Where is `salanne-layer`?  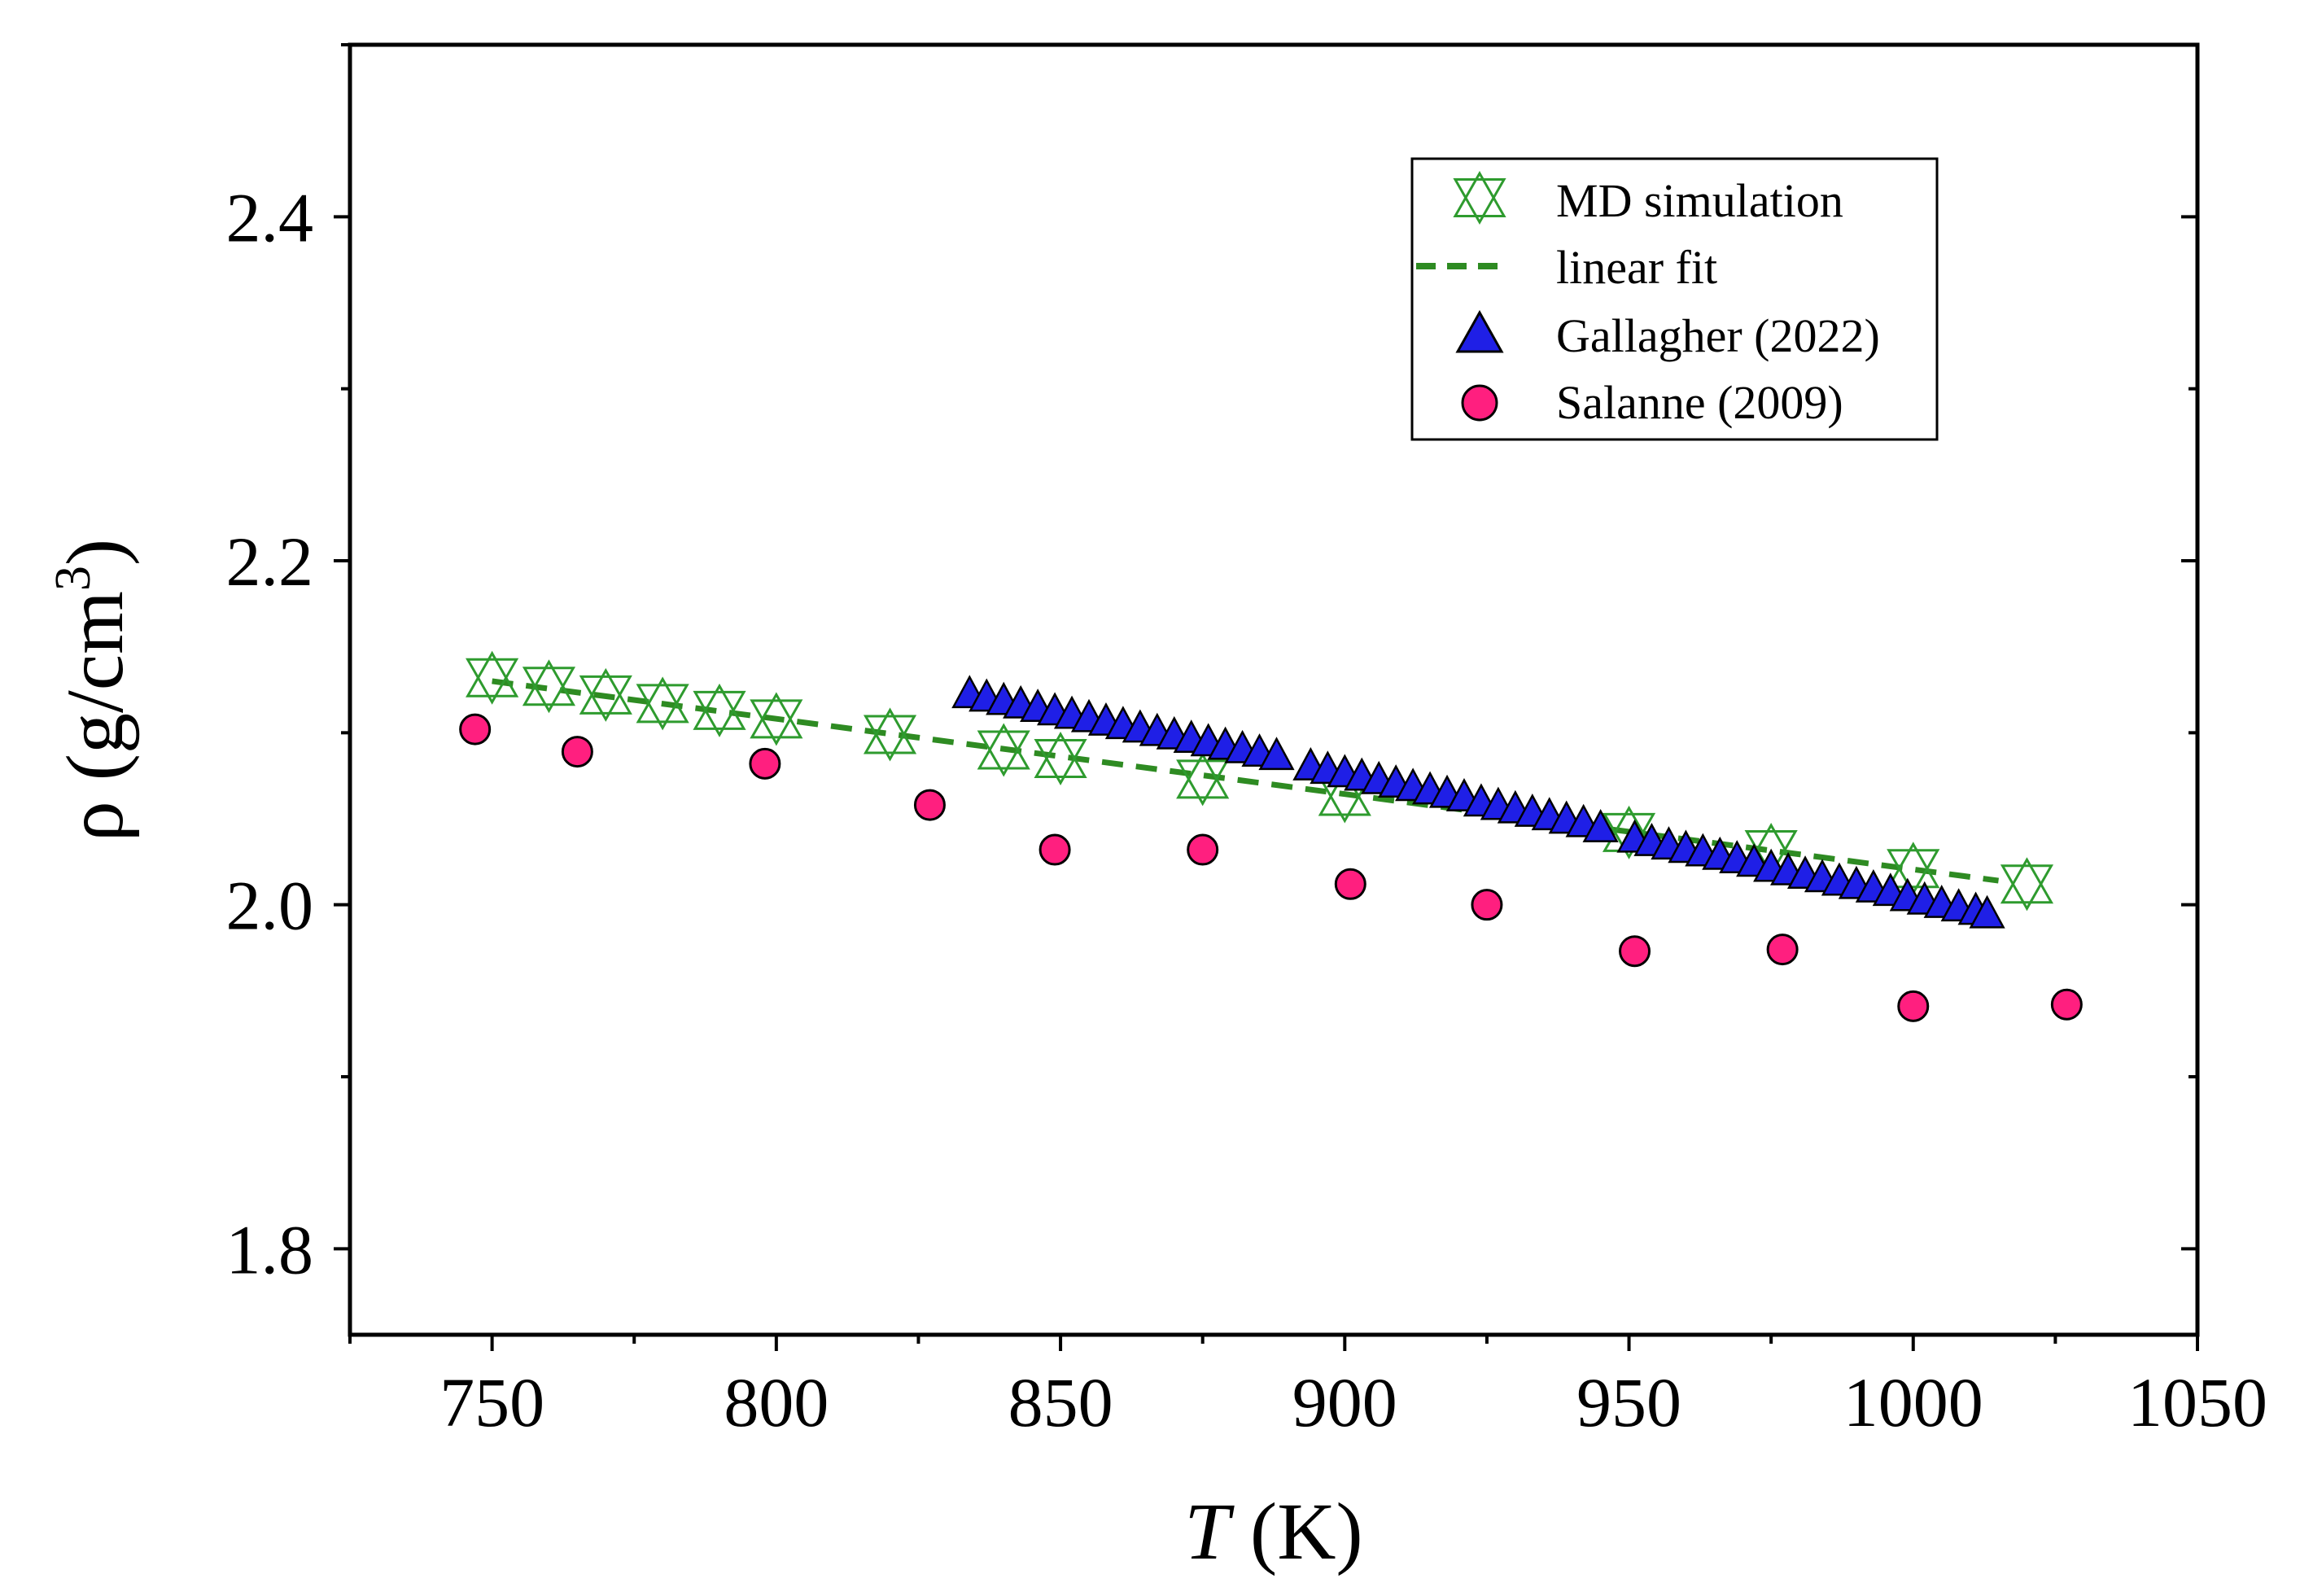 salanne-layer is located at coordinates (1271, 867).